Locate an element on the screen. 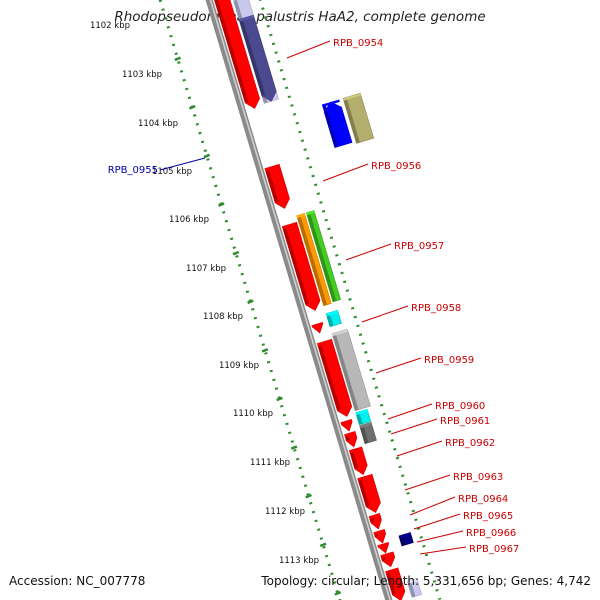  feature-rpb0958-cyan is located at coordinates (333, 318).